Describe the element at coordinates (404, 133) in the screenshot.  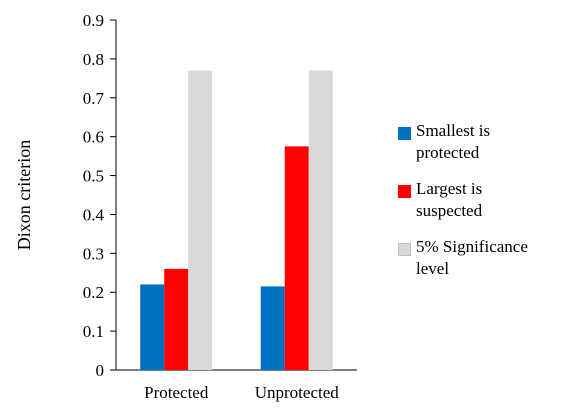
I see `legend-swatch-smallest` at that location.